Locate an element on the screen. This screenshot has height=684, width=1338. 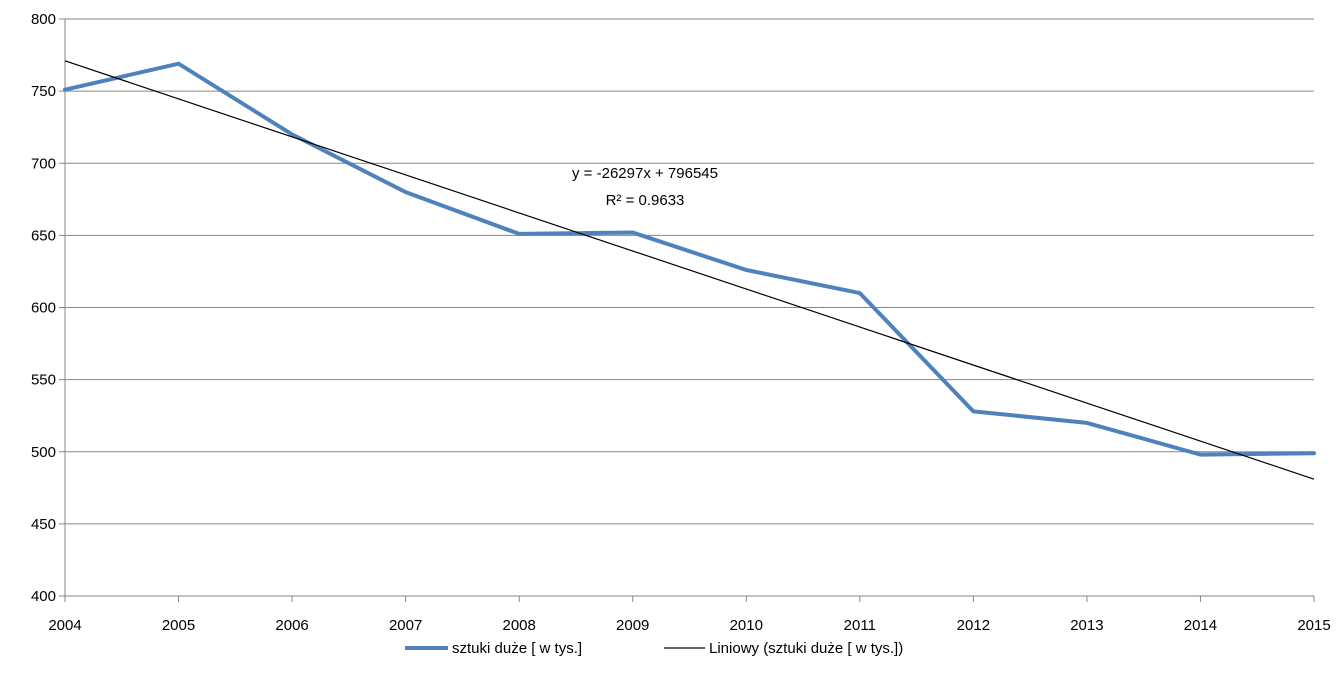
x-tick-label: 2004 is located at coordinates (64, 625).